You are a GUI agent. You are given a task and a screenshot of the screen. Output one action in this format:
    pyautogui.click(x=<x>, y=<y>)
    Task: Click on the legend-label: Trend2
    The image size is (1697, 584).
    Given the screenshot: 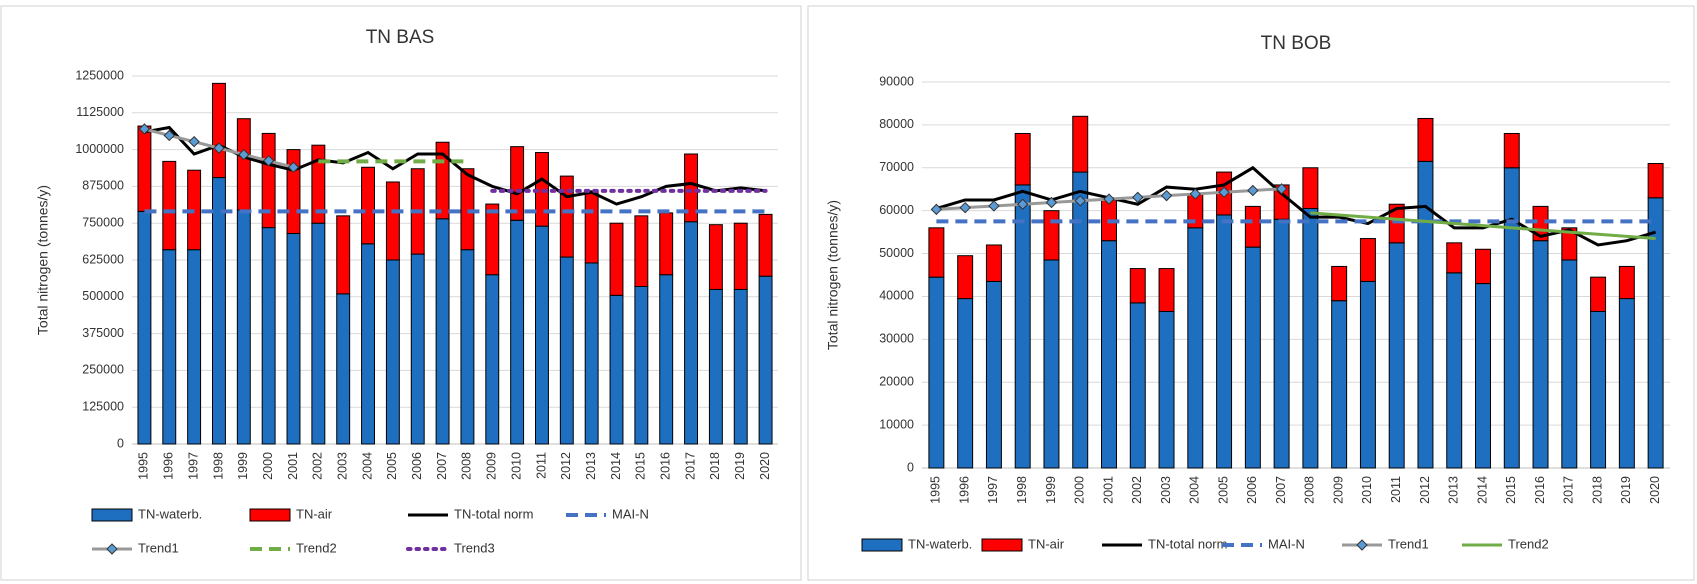 What is the action you would take?
    pyautogui.click(x=316, y=547)
    